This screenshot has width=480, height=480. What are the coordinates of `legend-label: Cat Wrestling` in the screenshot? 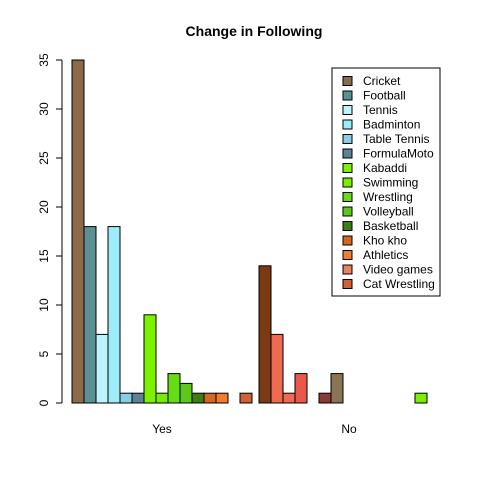 It's located at (399, 284).